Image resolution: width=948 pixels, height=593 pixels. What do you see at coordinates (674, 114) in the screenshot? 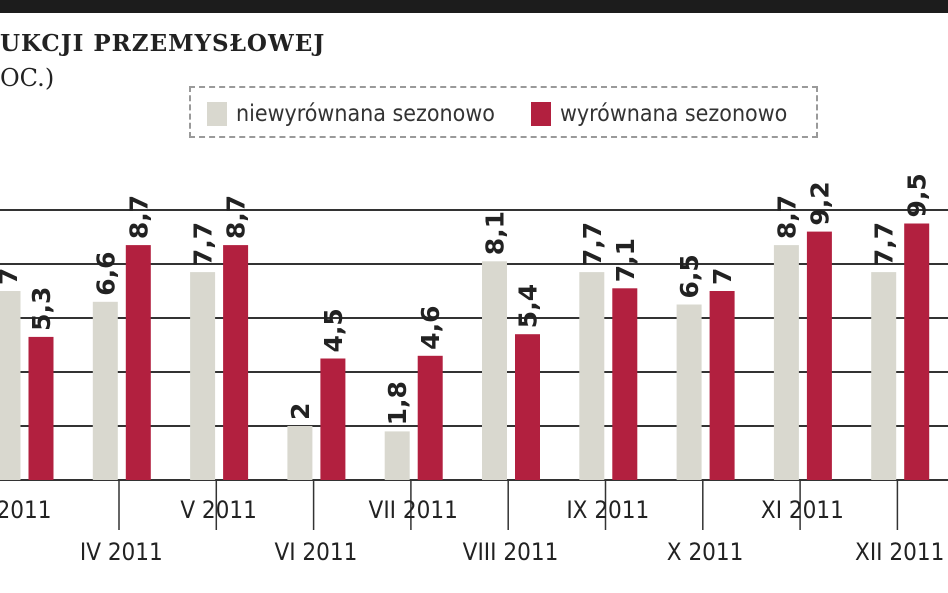
I see `legend-label-adjusted: wyrównana sezonowo` at bounding box center [674, 114].